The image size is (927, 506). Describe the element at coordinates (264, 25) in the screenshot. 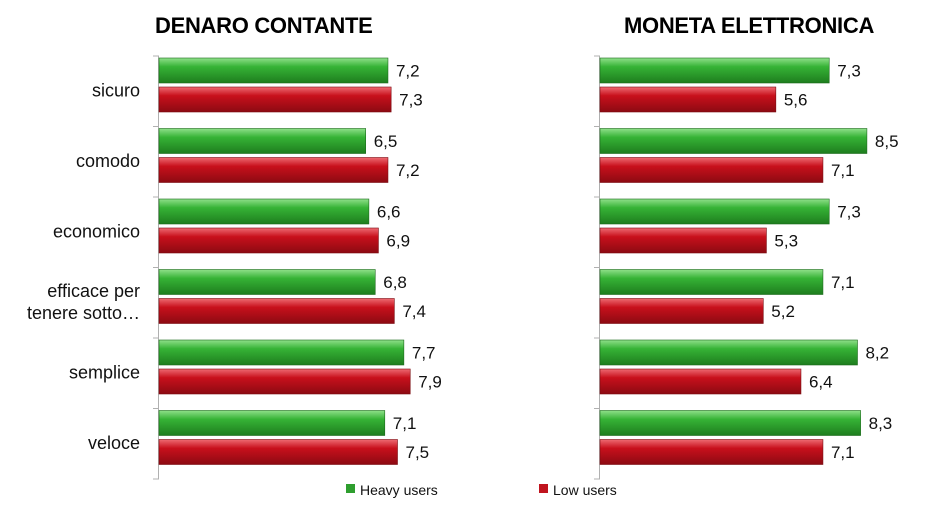

I see `left-chart-title: DENARO CONTANTE` at that location.